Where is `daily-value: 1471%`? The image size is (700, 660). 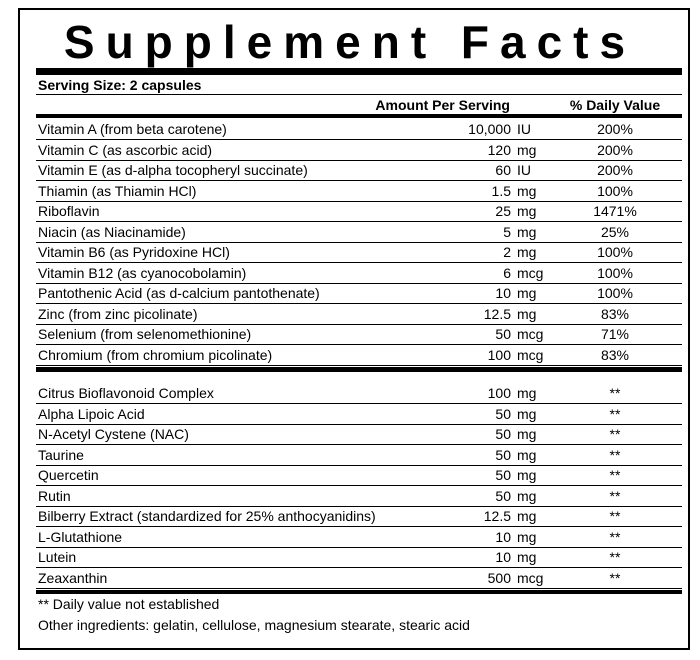 daily-value: 1471% is located at coordinates (615, 211).